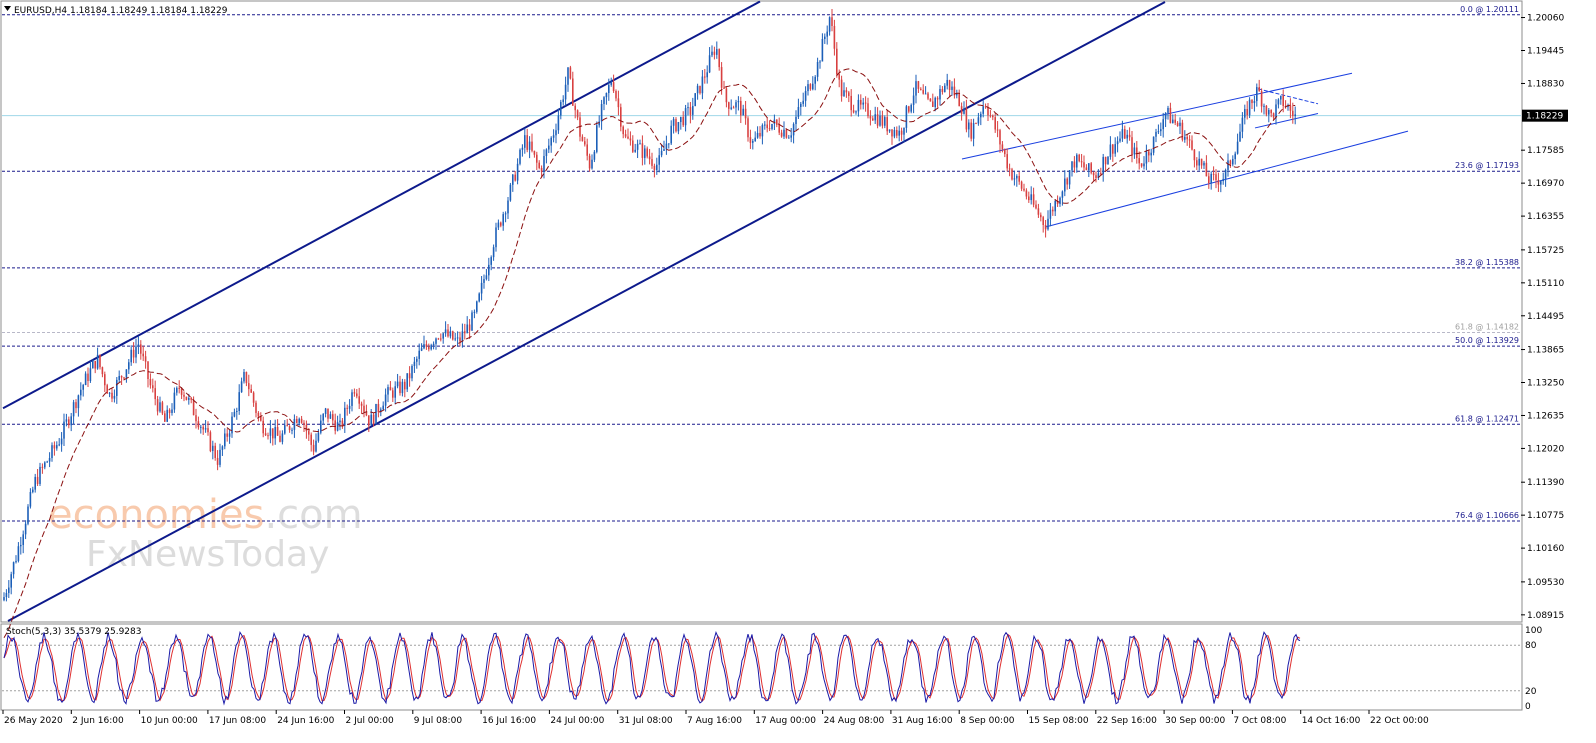  Describe the element at coordinates (7, 8) in the screenshot. I see `chevron-down-icon` at that location.